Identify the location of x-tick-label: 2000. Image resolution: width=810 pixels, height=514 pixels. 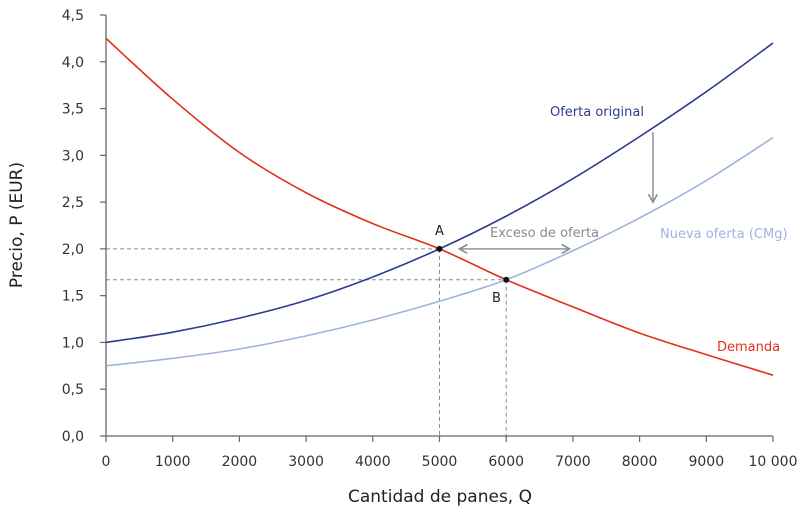
(240, 462).